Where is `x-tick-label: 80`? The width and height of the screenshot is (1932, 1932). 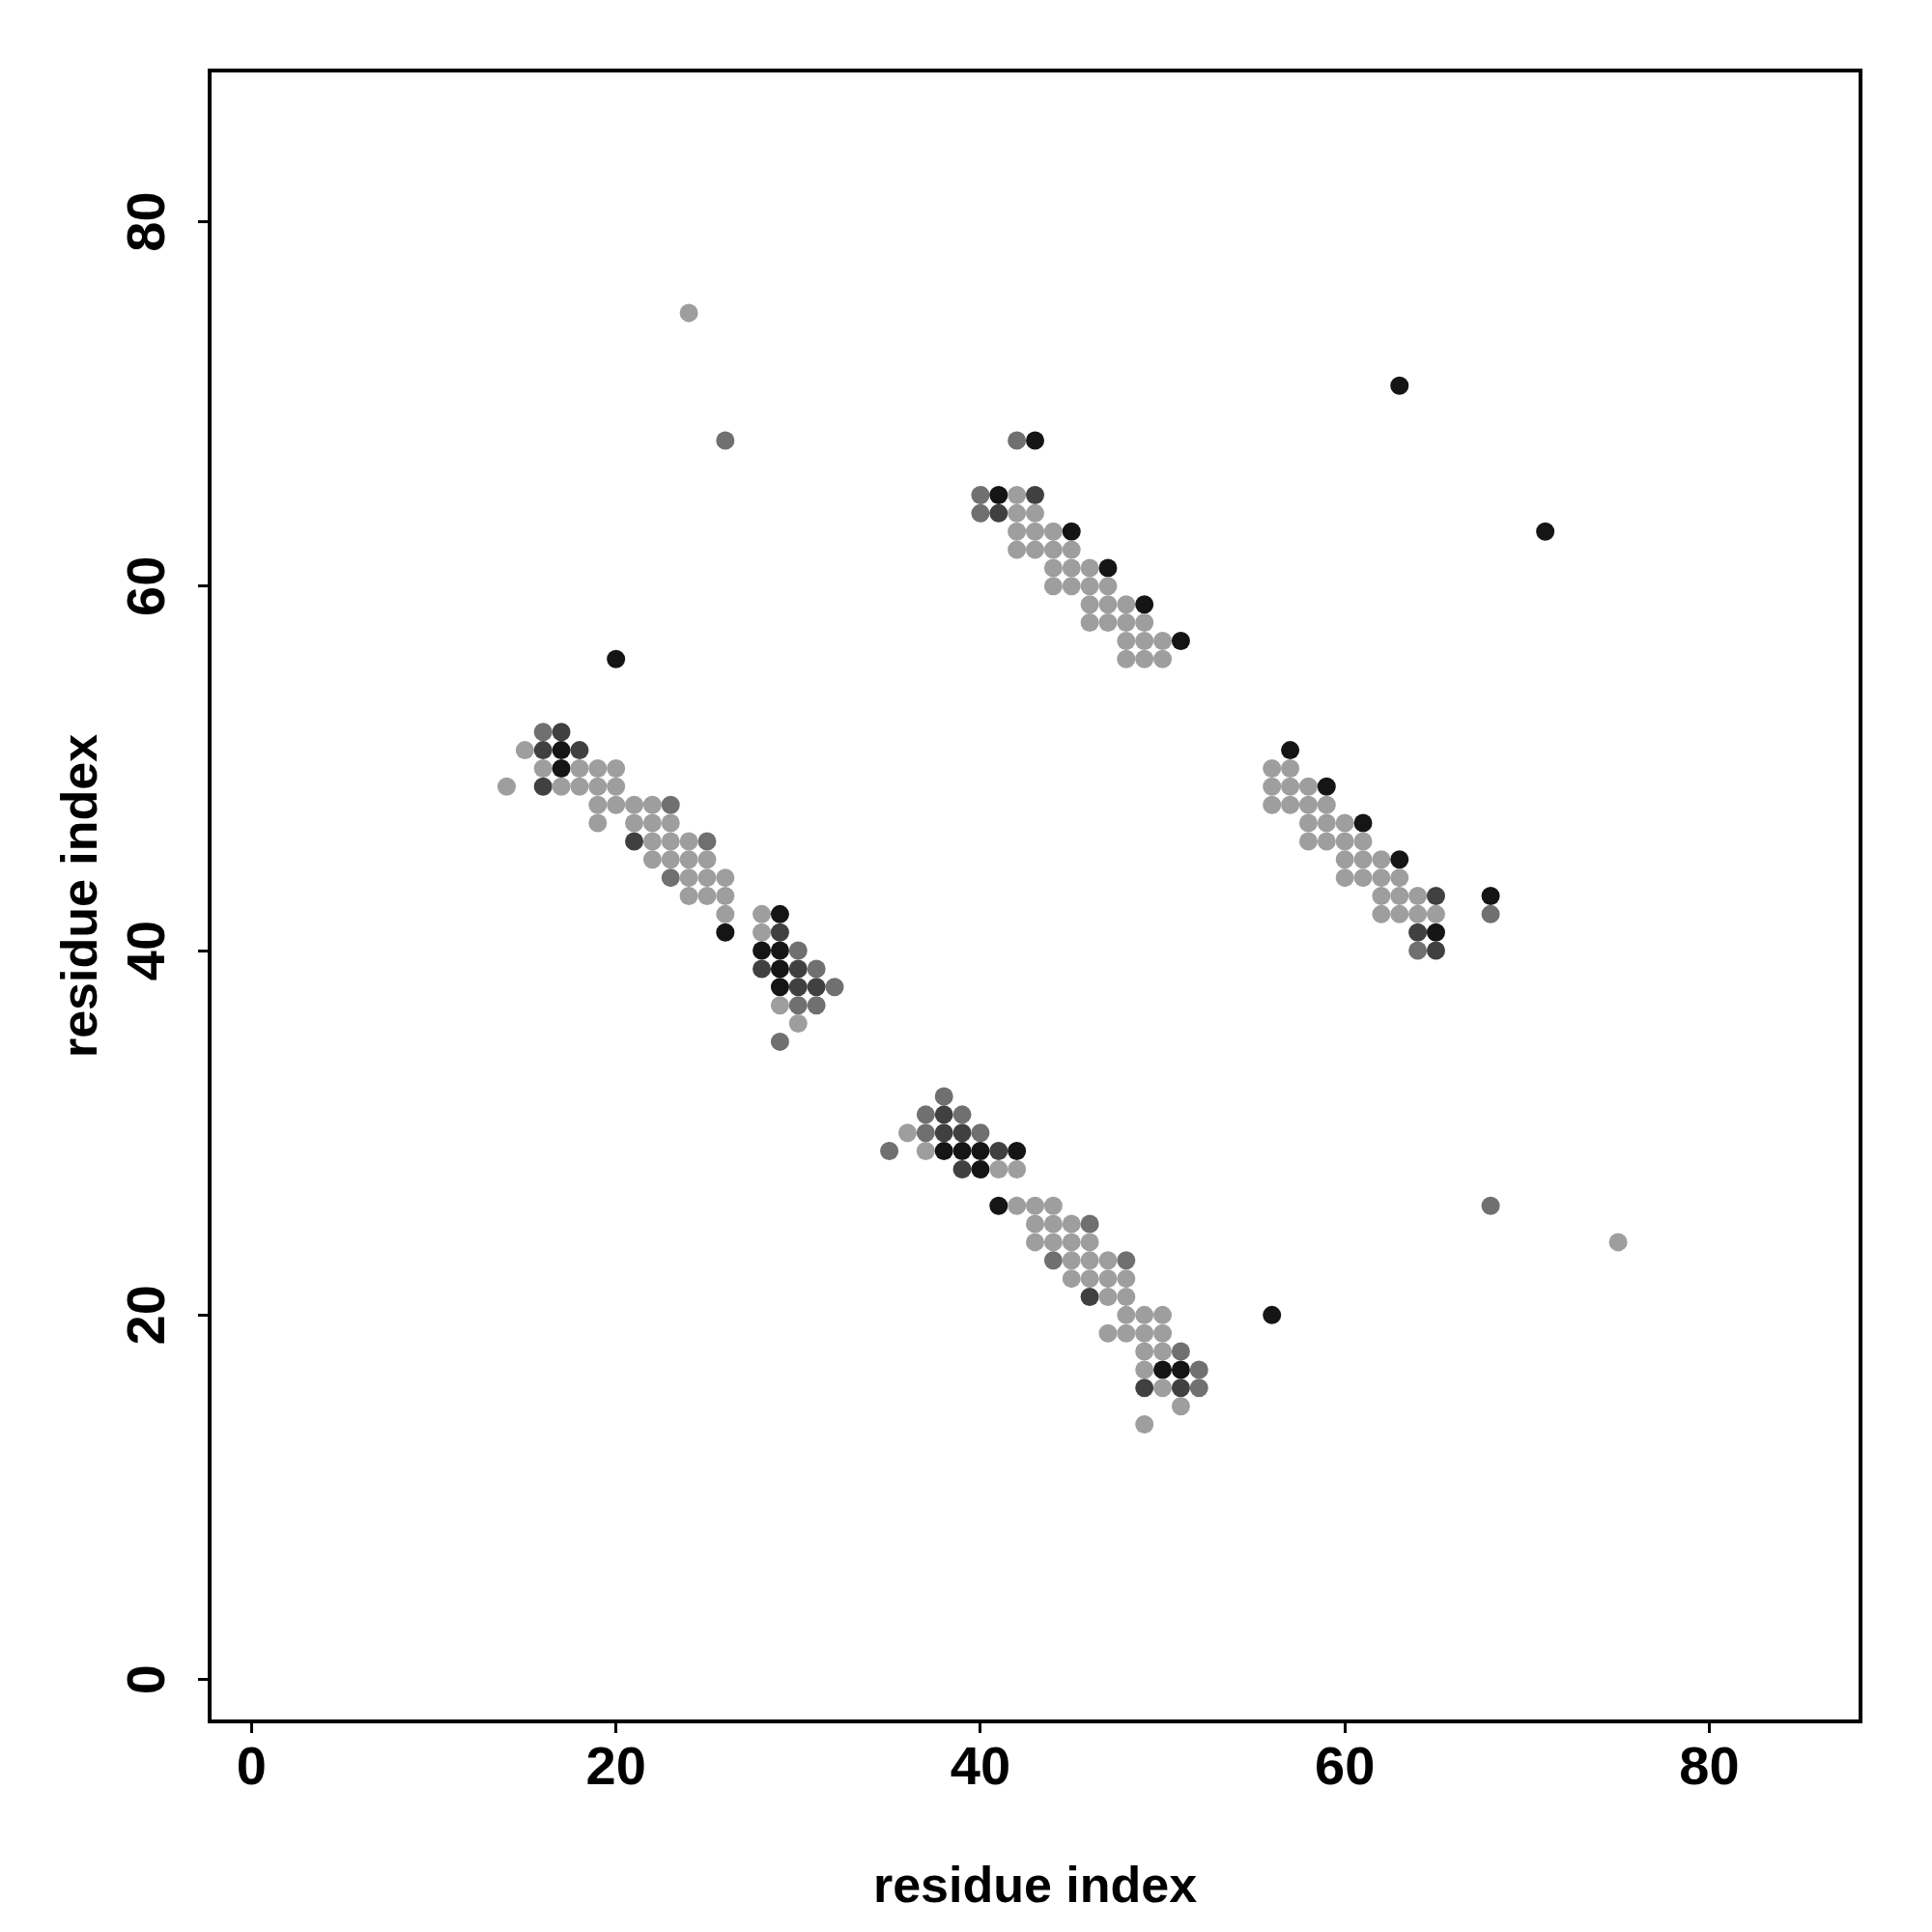 x-tick-label: 80 is located at coordinates (1709, 1766).